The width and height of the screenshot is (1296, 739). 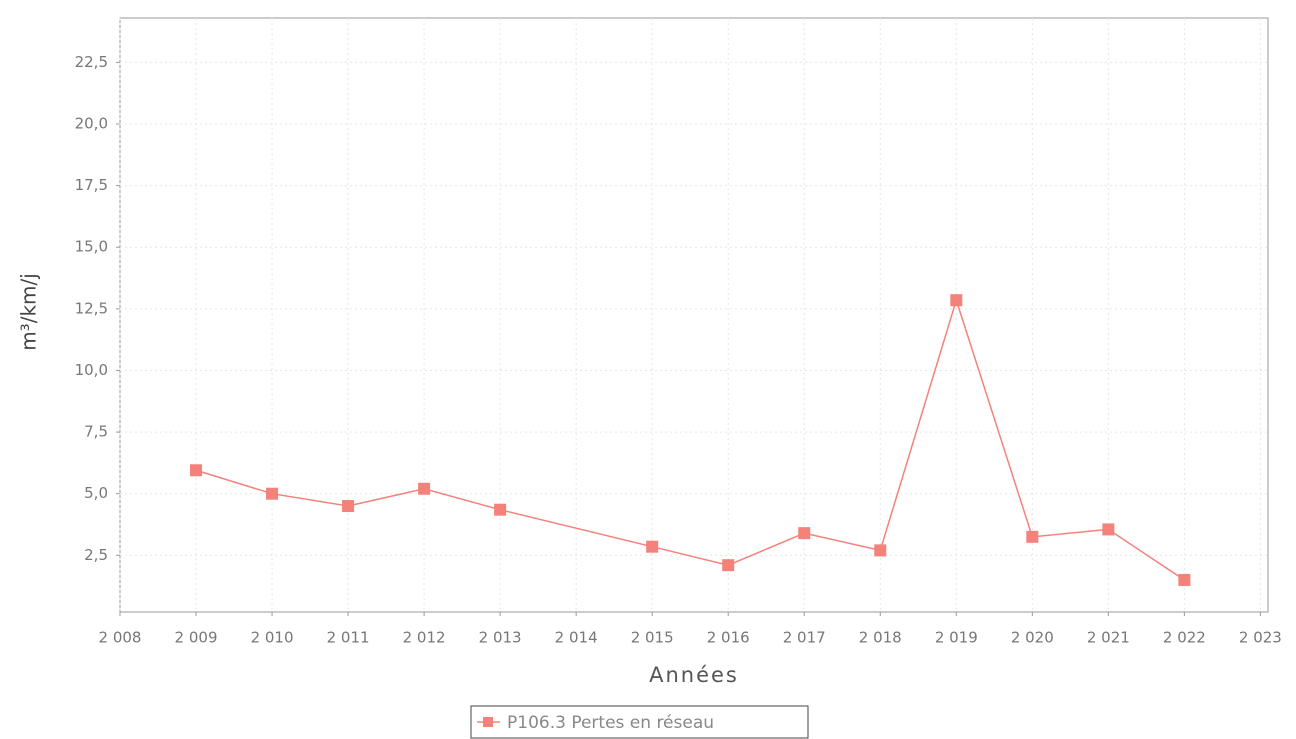 What do you see at coordinates (652, 638) in the screenshot?
I see `x-tick-label: 2 015` at bounding box center [652, 638].